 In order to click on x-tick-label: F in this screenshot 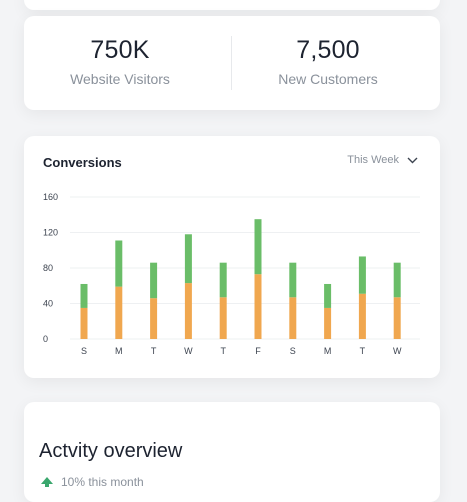, I will do `click(258, 351)`.